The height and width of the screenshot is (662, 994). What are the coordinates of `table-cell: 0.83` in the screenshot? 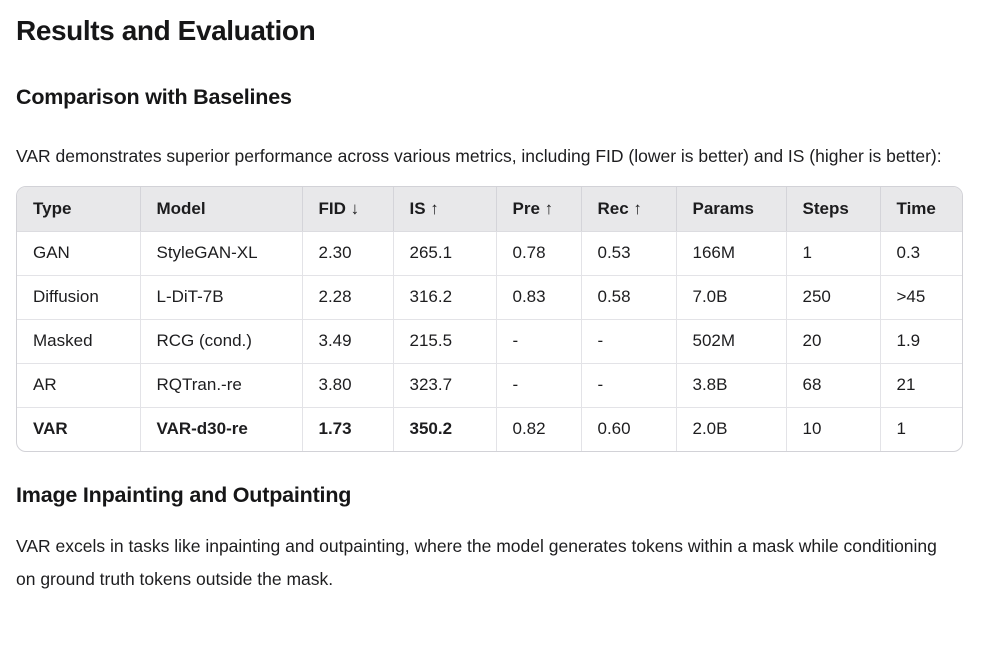 It's located at (539, 297).